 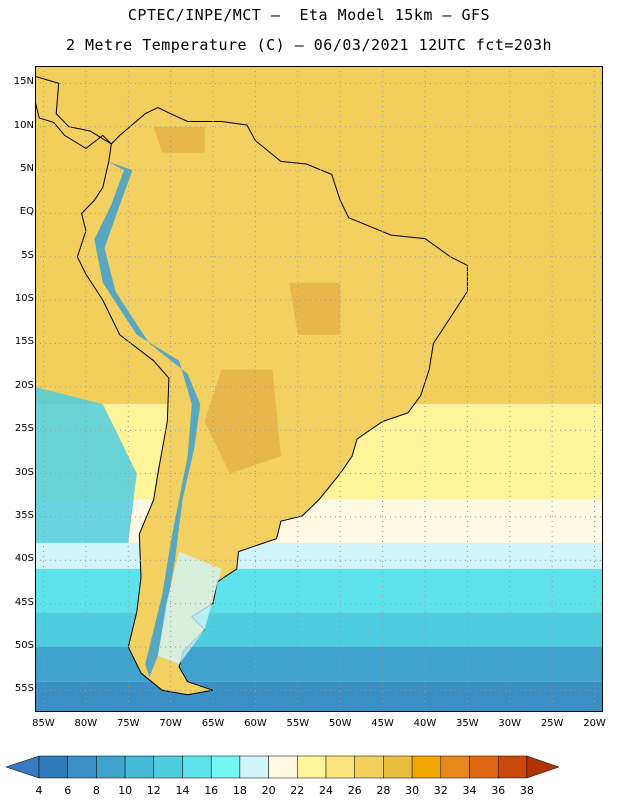 I want to click on longitude-label: 35W, so click(x=467, y=723).